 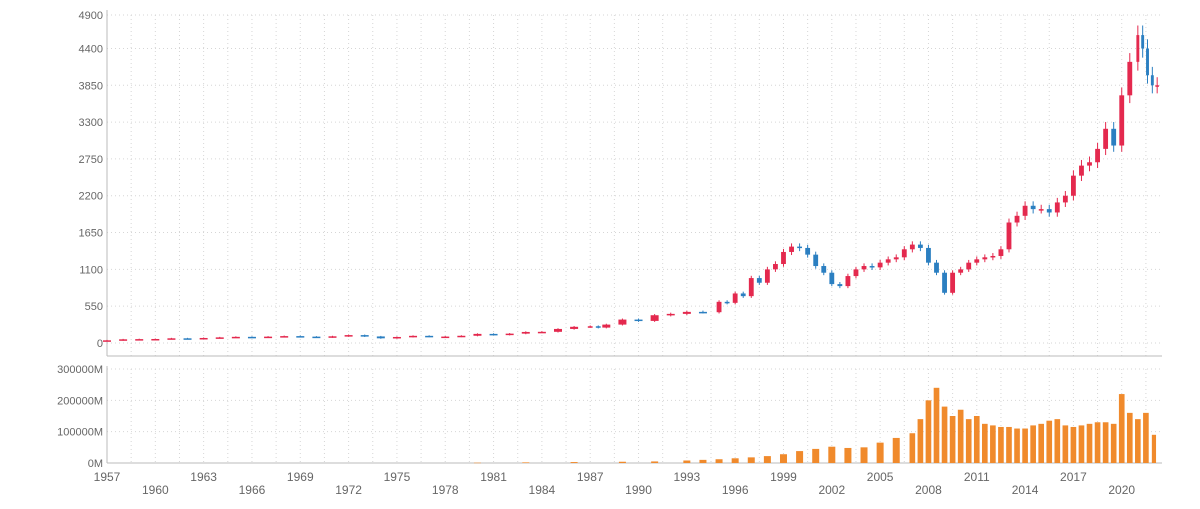 What do you see at coordinates (91, 270) in the screenshot?
I see `price-y-tick-label: 1100` at bounding box center [91, 270].